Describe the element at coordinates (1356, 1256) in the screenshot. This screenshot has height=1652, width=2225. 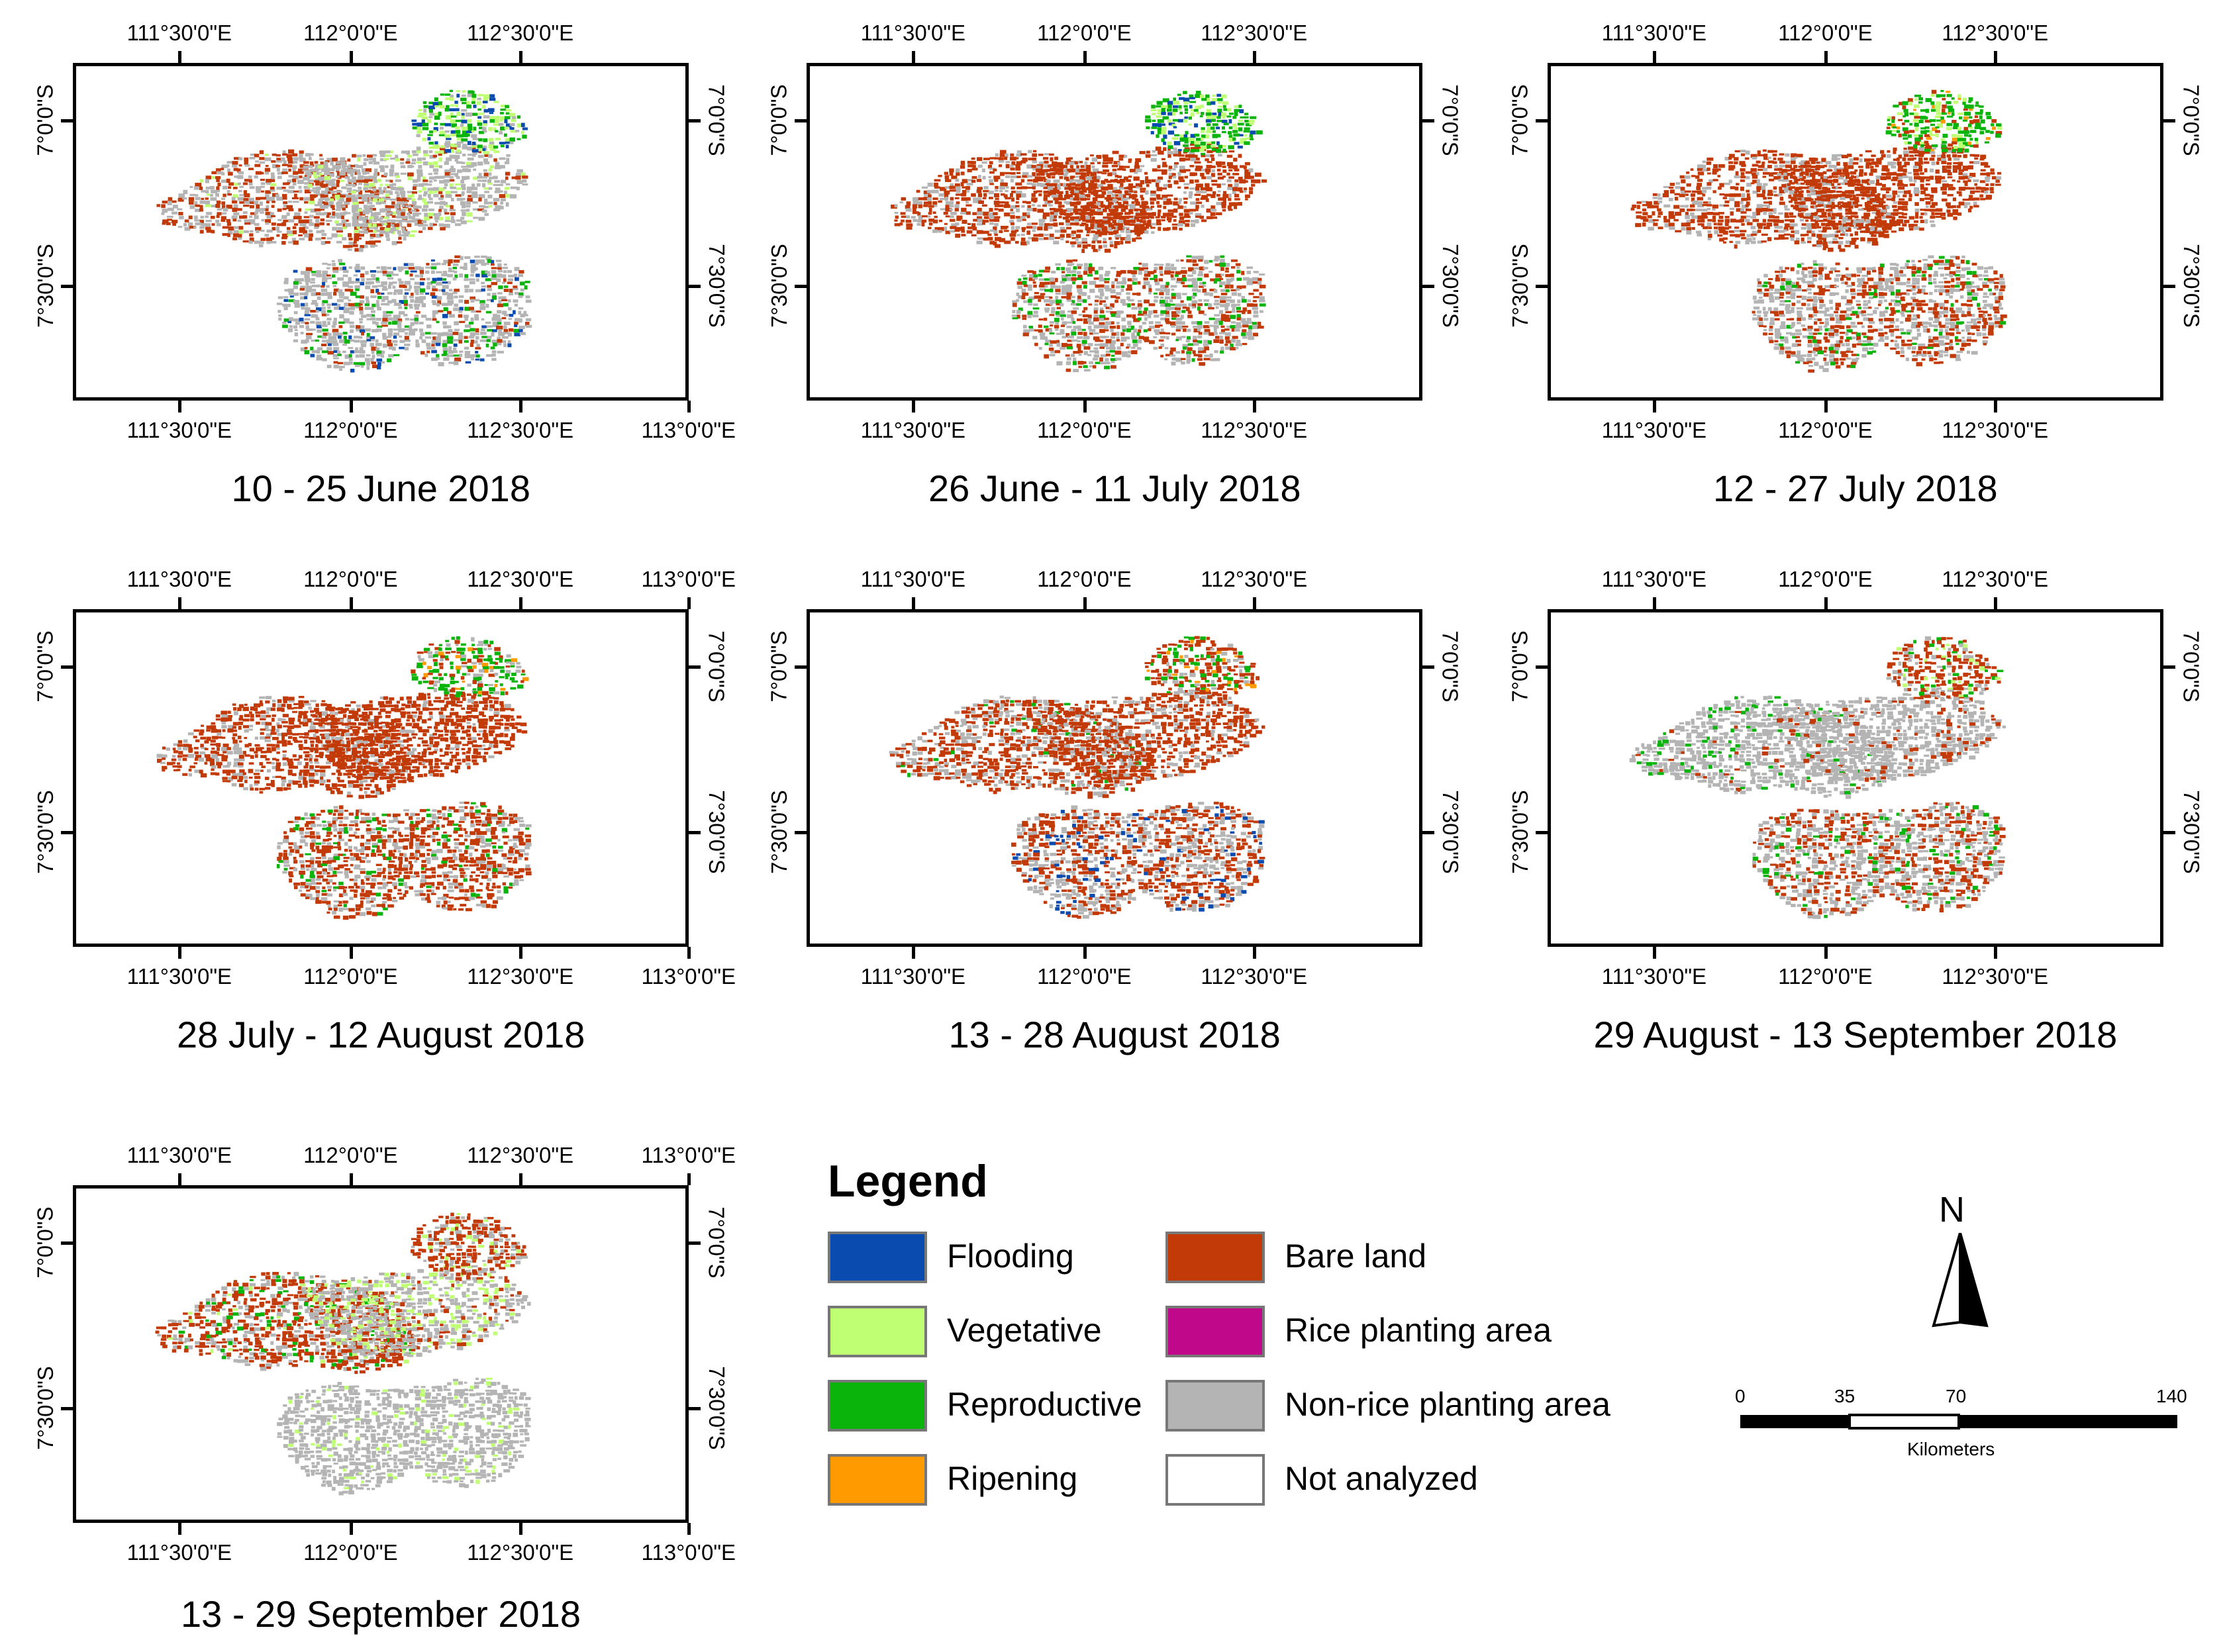
I see `legend-label: Bare land` at that location.